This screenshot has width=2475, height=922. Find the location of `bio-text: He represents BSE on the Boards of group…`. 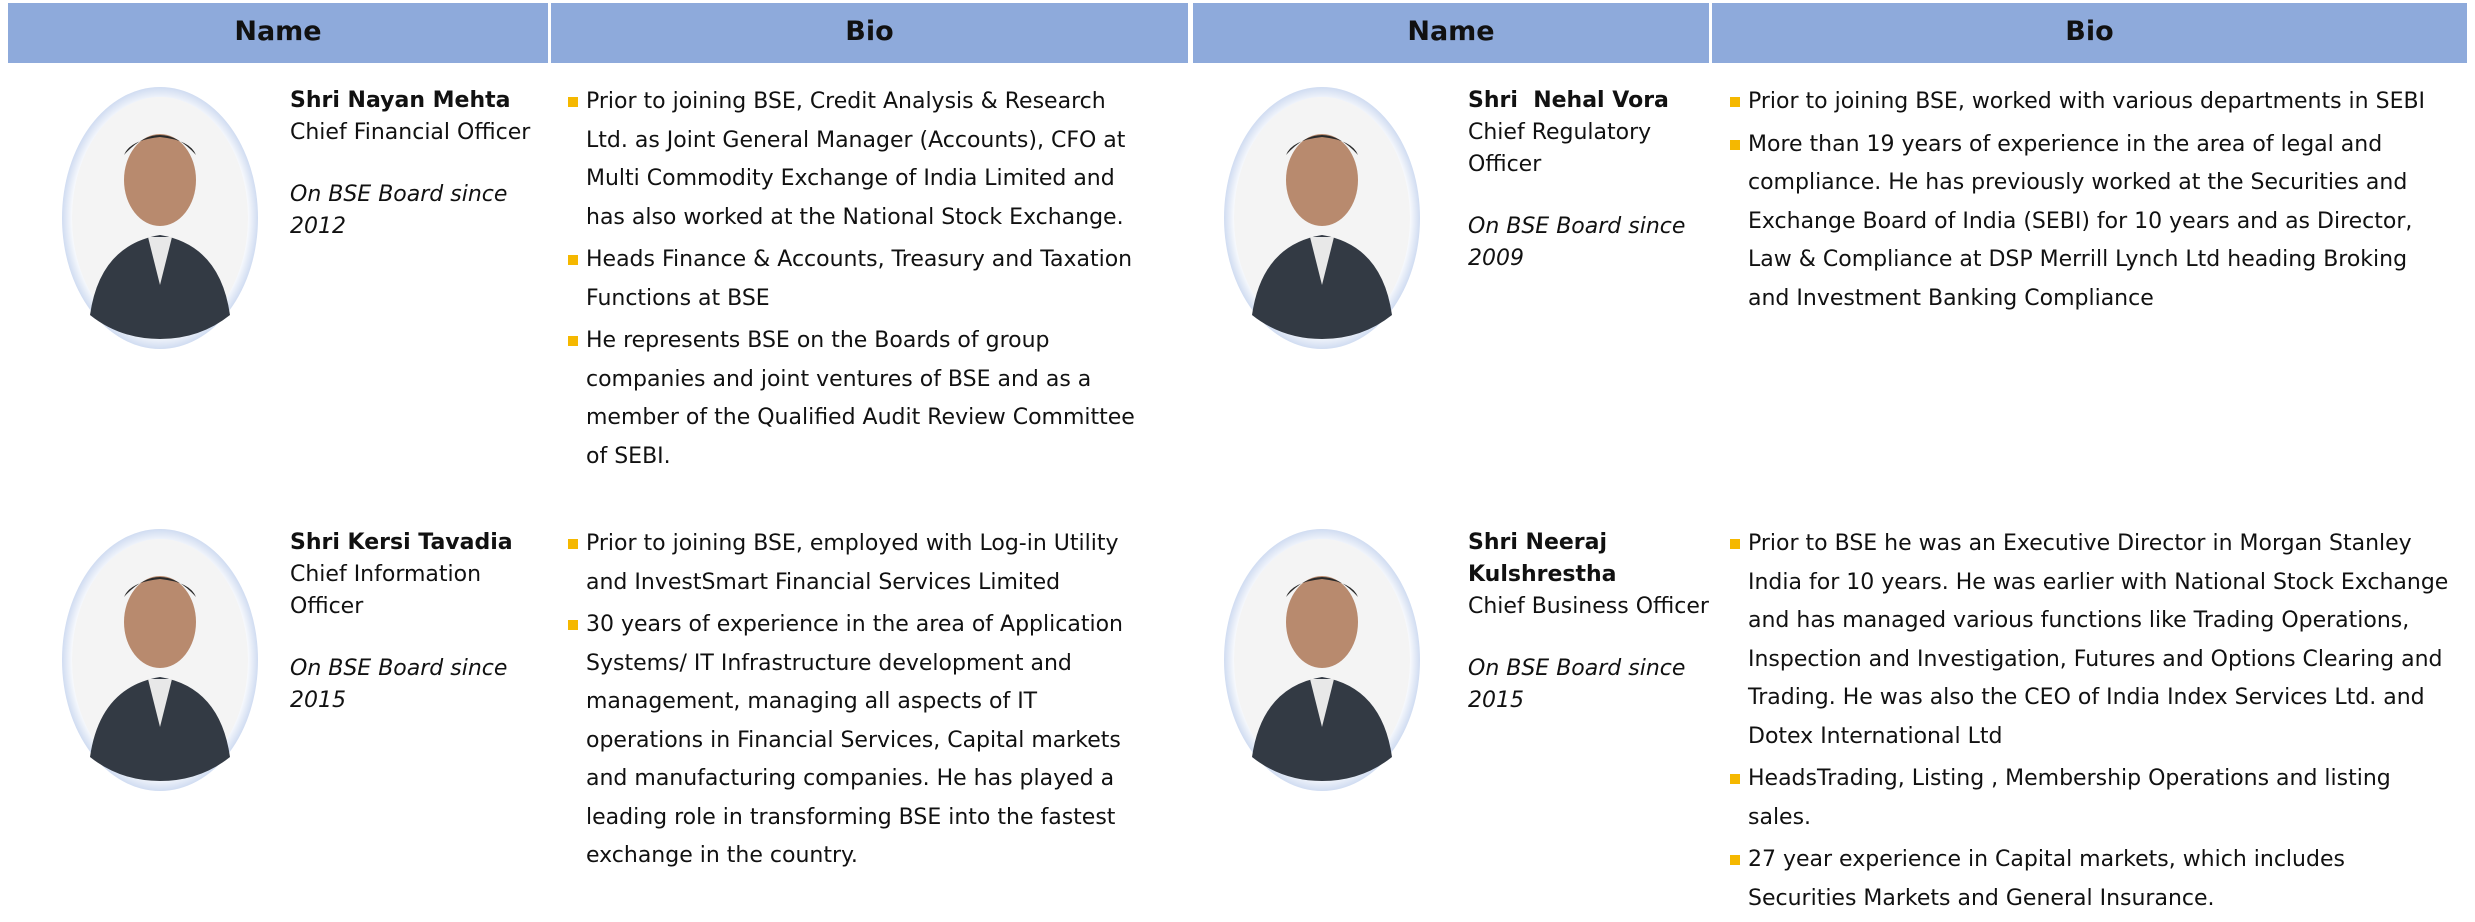

bio-text: He represents BSE on the Boards of group… is located at coordinates (860, 398).